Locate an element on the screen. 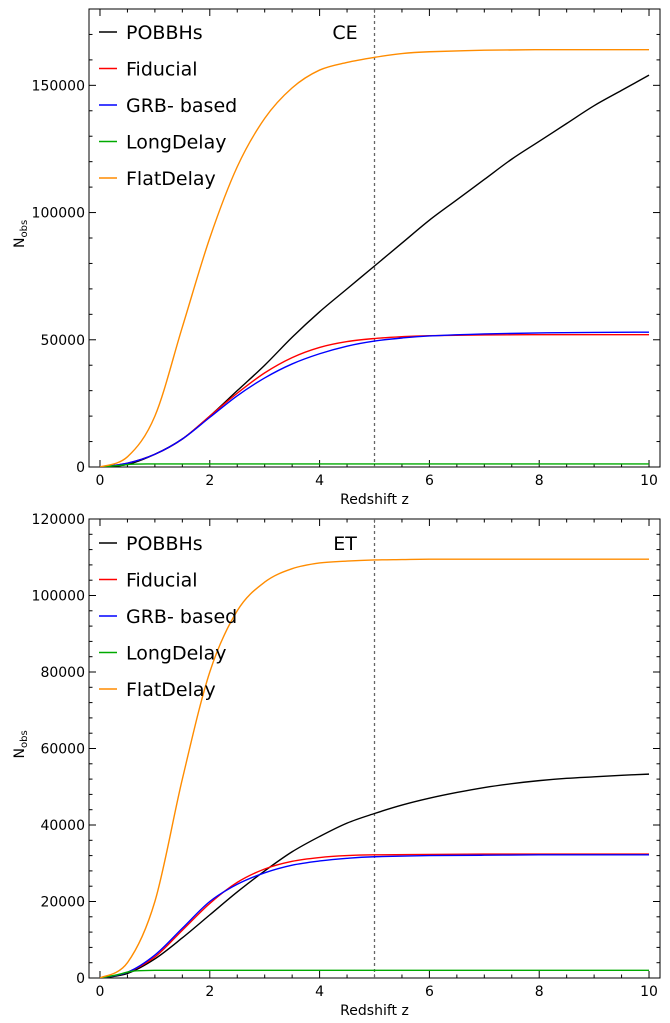 Image resolution: width=670 pixels, height=1023 pixels. y-tick-label: 40000 is located at coordinates (62, 826).